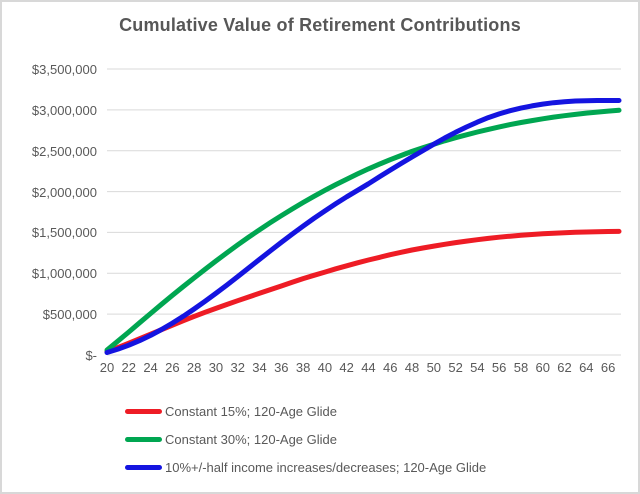  What do you see at coordinates (412, 367) in the screenshot?
I see `x-tick-label: 48` at bounding box center [412, 367].